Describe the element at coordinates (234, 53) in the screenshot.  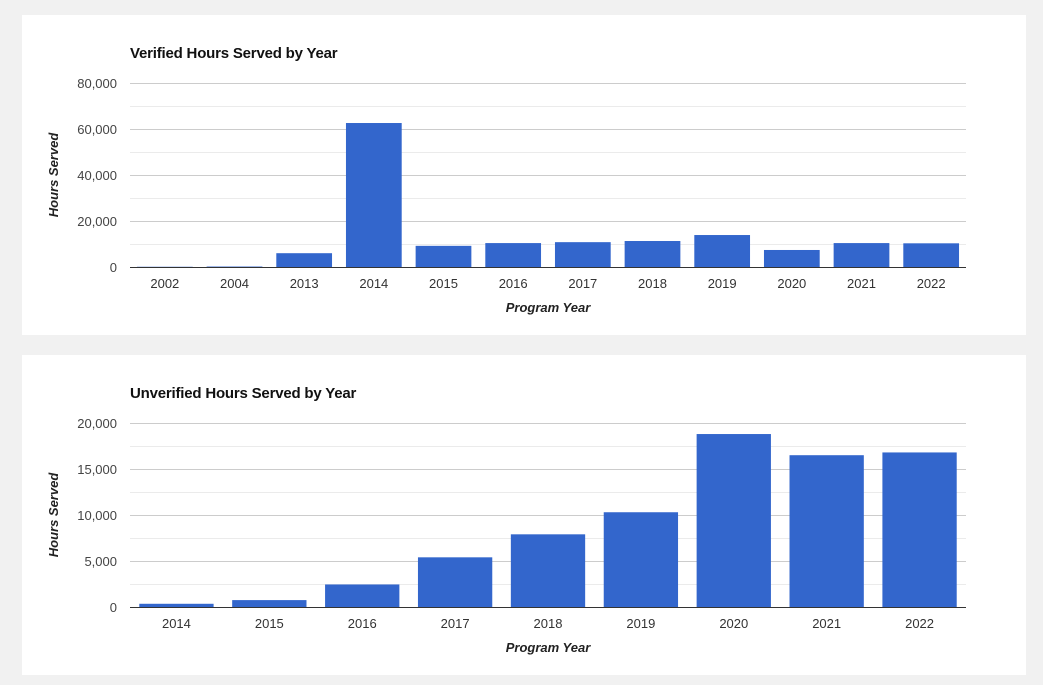
I see `chart-title: Verified Hours Served by Year` at that location.